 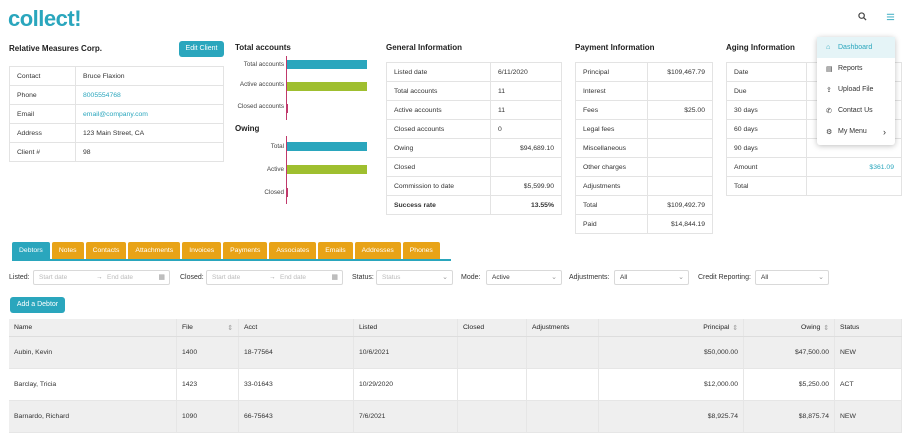 I want to click on chart-label: Active accounts, so click(x=261, y=84).